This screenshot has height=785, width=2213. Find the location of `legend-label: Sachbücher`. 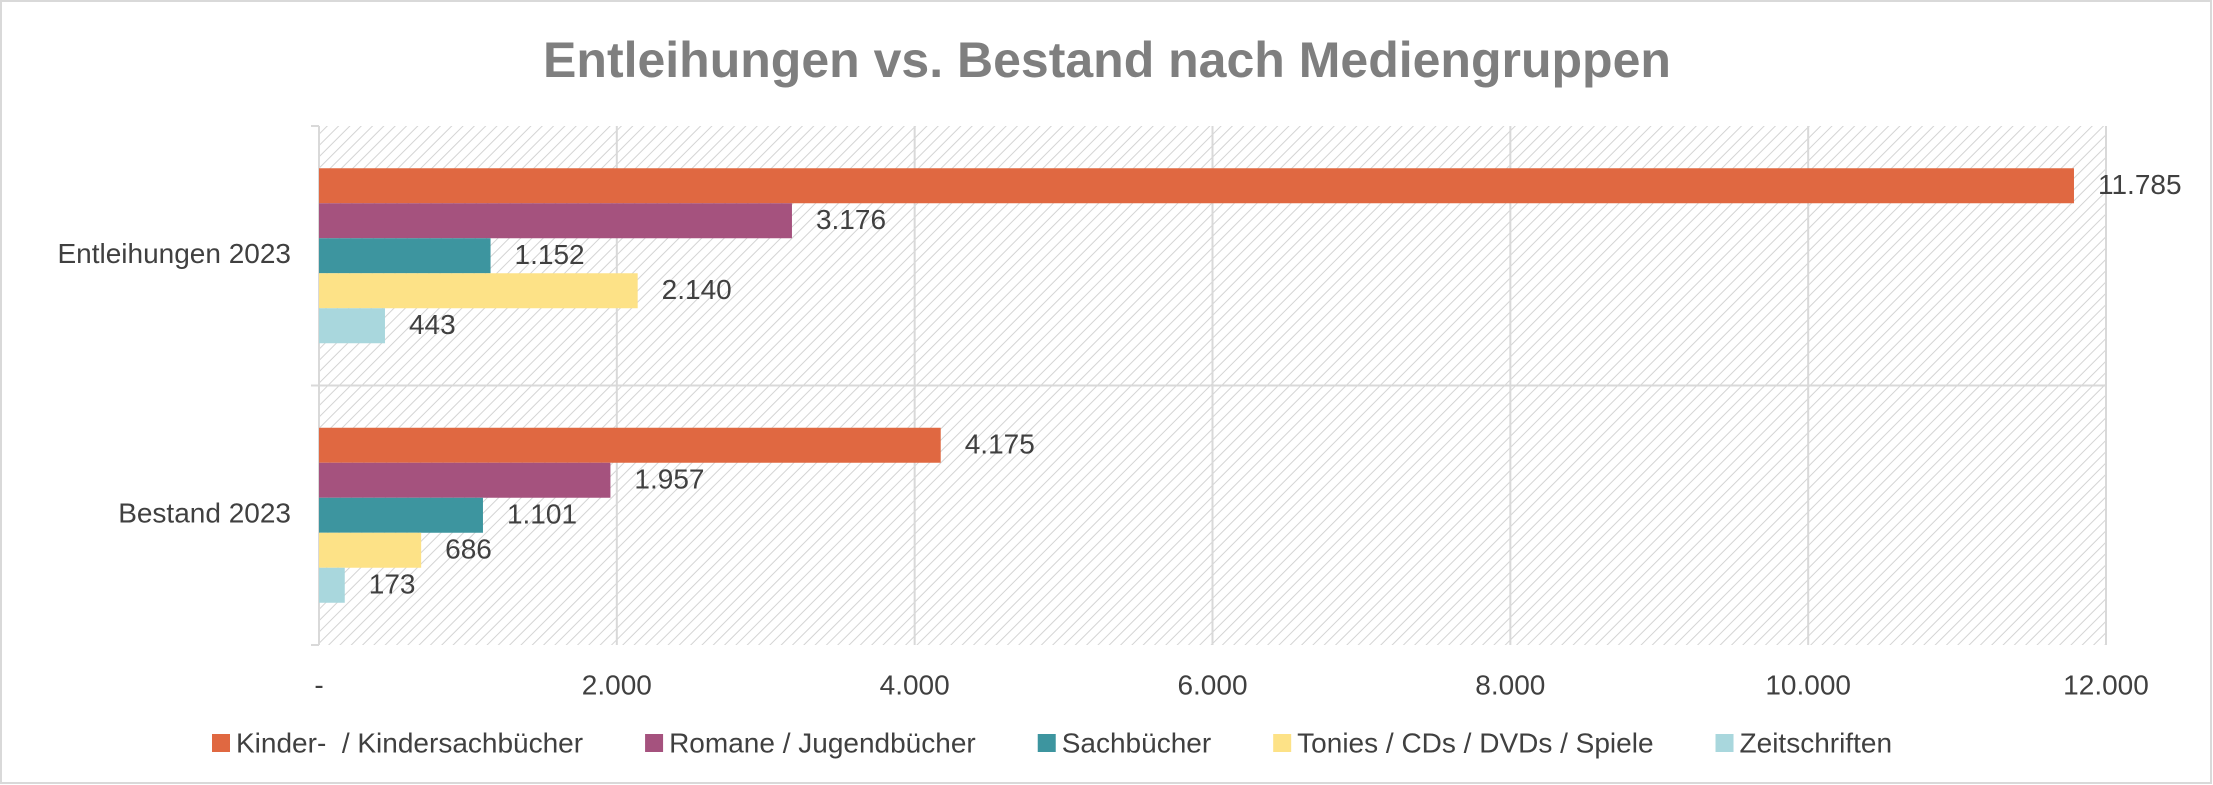

legend-label: Sachbücher is located at coordinates (1136, 742).